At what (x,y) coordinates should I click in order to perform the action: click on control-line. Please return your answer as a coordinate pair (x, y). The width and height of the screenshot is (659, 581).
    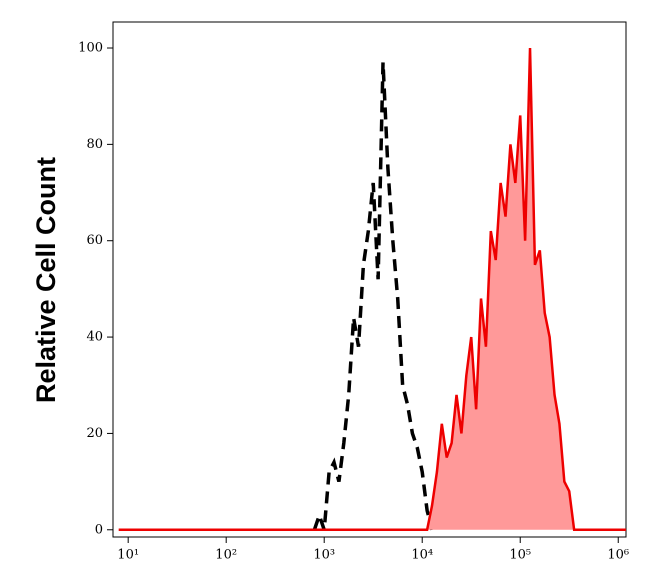
    Looking at the image, I should click on (373, 296).